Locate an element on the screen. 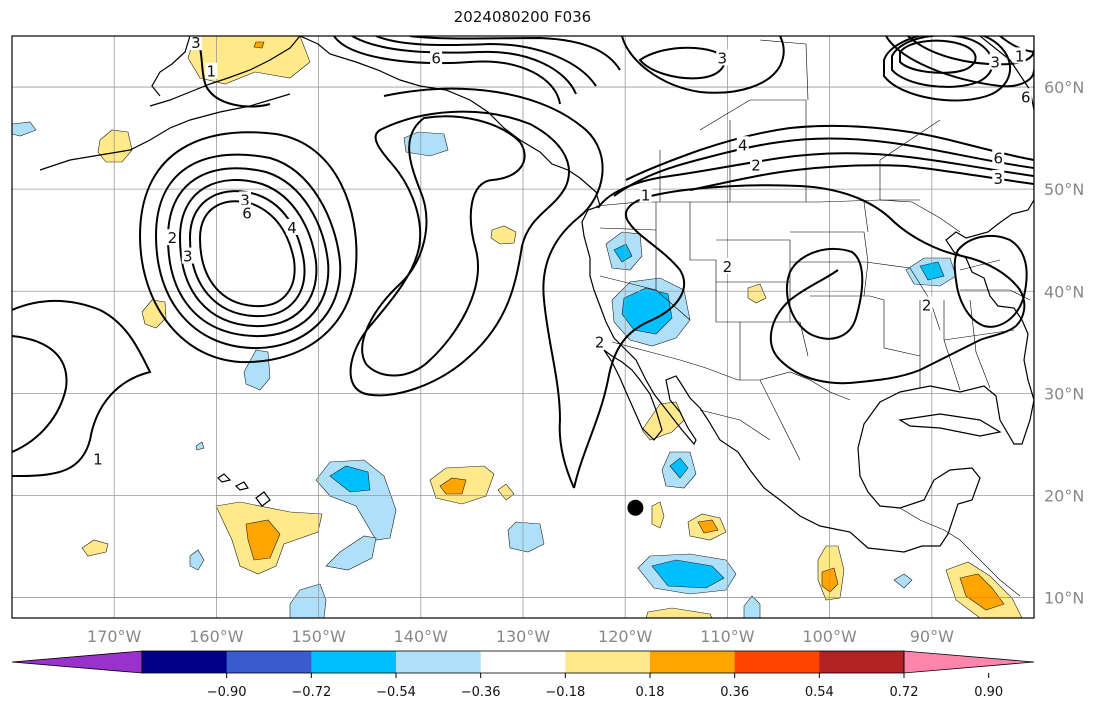  latitude-label: 60°N is located at coordinates (1064, 87).